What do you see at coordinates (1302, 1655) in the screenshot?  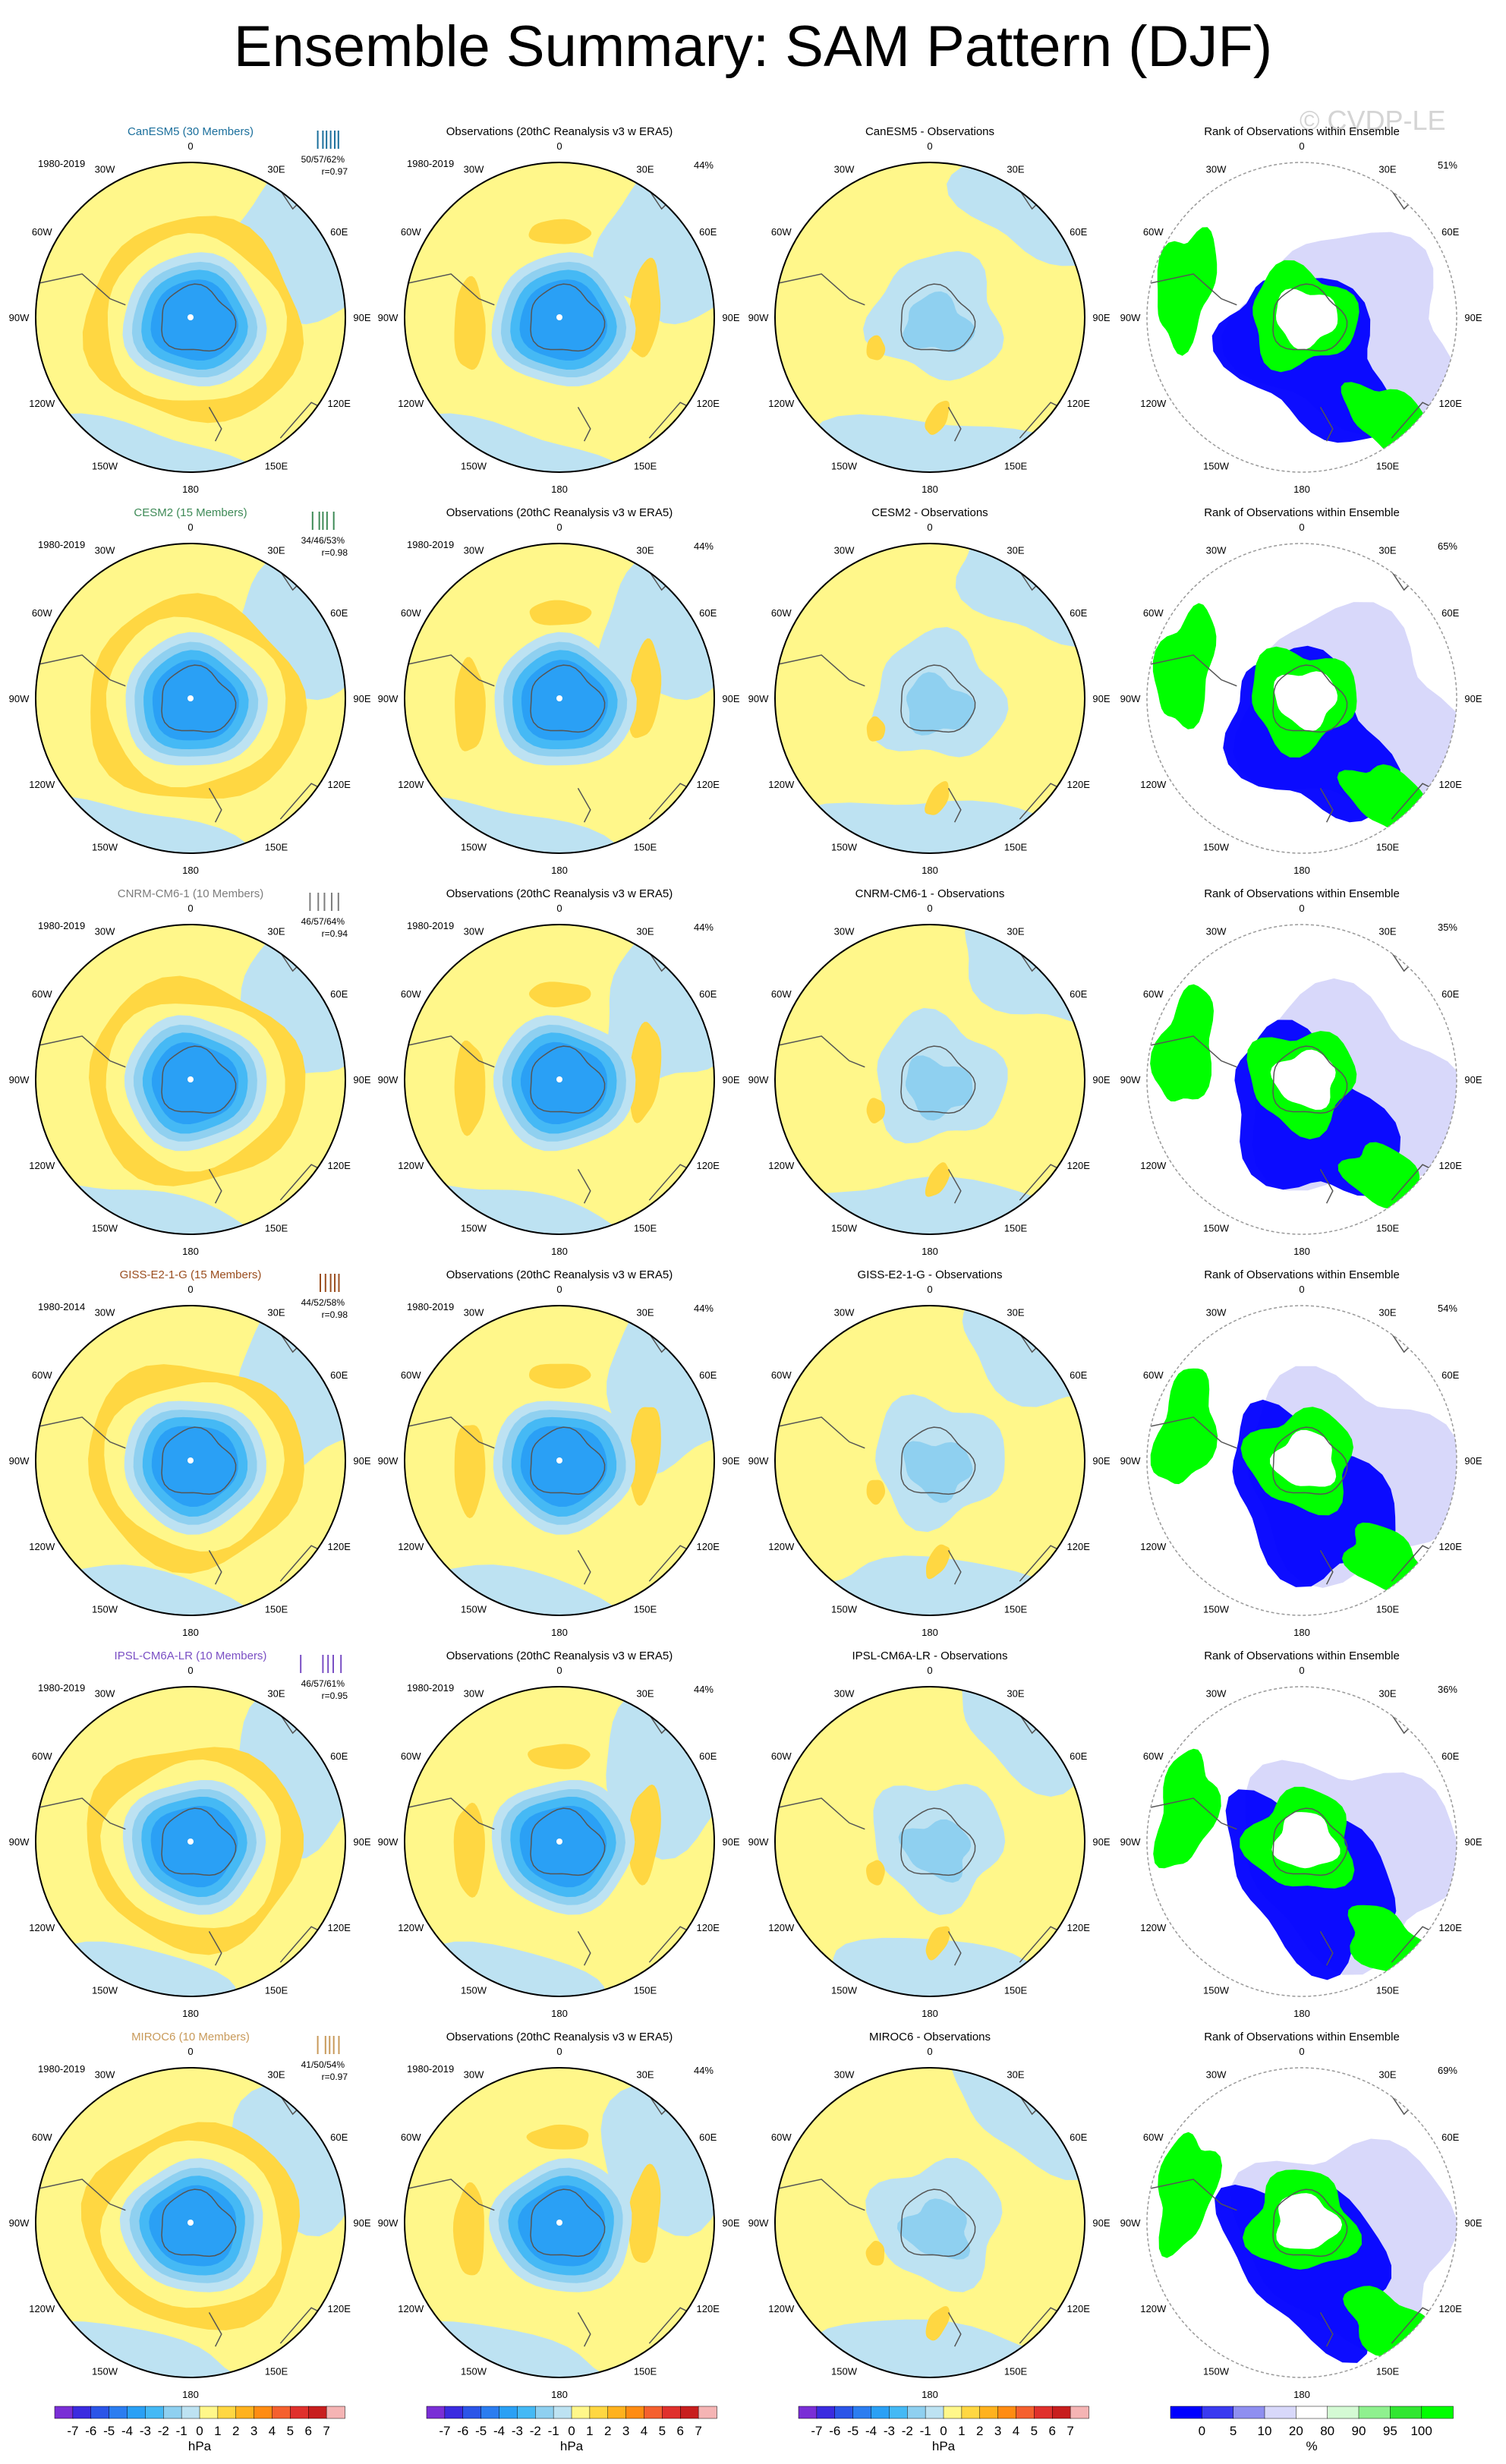 I see `panel-title: Rank of Observations within Ensemble` at bounding box center [1302, 1655].